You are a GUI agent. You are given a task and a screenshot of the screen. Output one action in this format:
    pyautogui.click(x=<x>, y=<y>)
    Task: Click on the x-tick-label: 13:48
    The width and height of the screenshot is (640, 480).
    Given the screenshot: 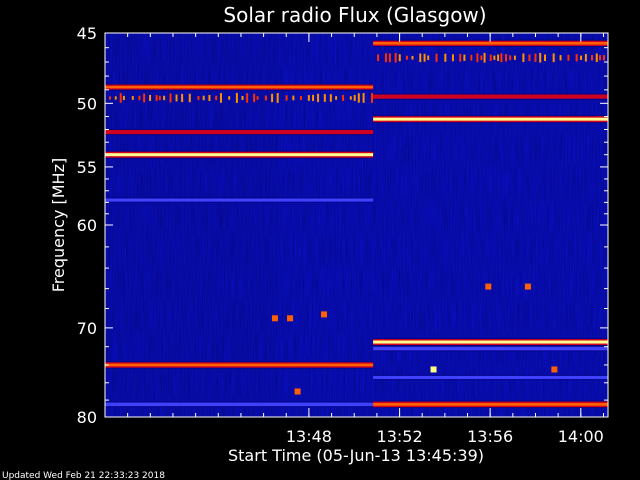 What is the action you would take?
    pyautogui.click(x=309, y=436)
    